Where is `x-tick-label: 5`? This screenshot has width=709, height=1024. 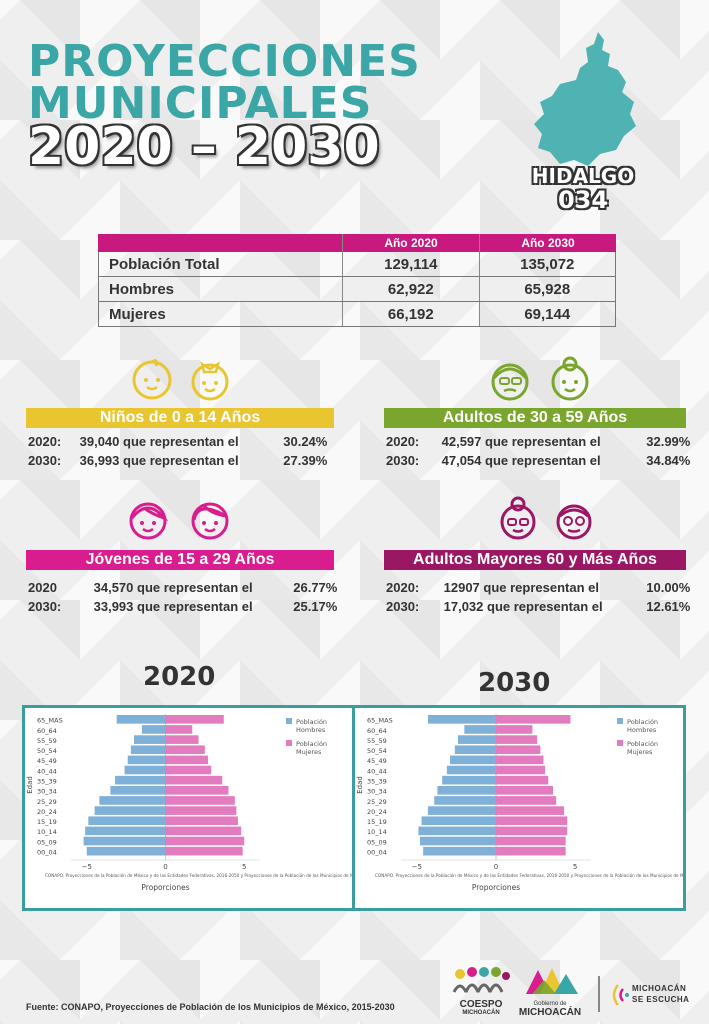
x-tick-label: 5 is located at coordinates (244, 867).